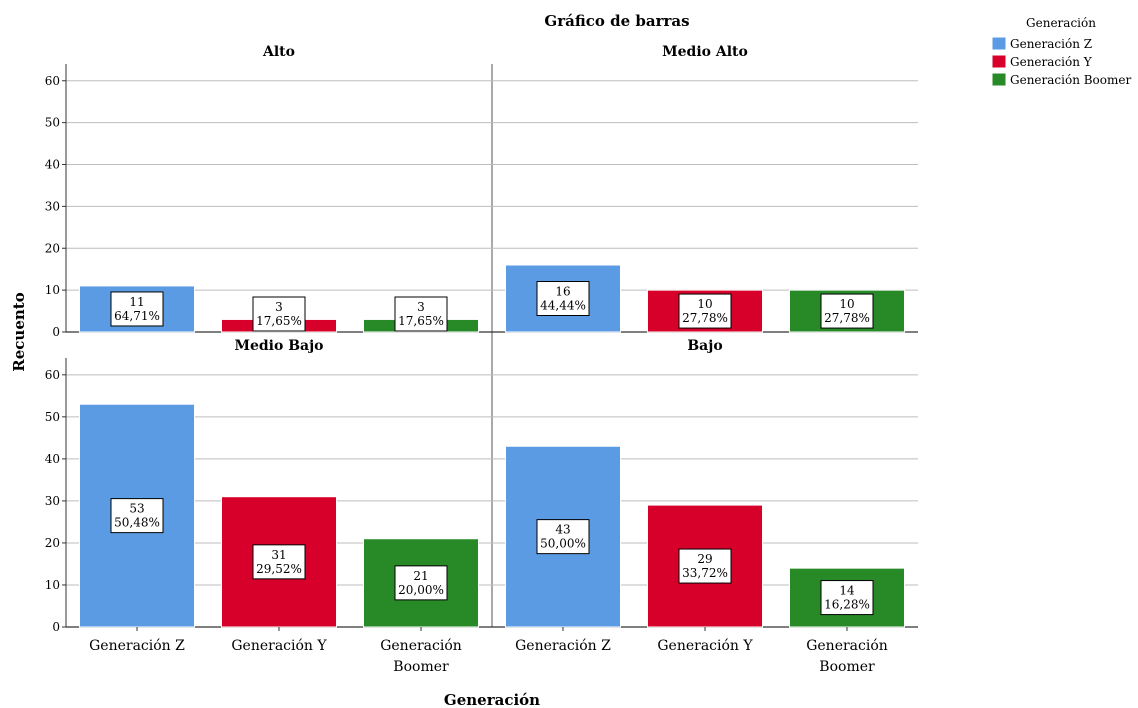 The width and height of the screenshot is (1138, 708). Describe the element at coordinates (562, 292) in the screenshot. I see `data-label-count: 16` at that location.